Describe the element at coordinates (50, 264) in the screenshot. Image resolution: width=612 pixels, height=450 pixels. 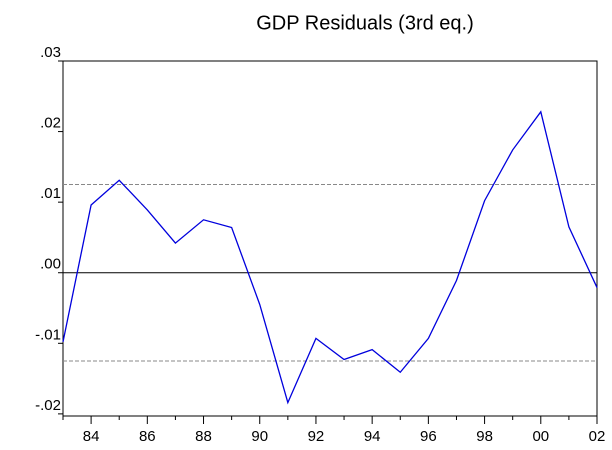
I see `y-tick-label: .00` at that location.